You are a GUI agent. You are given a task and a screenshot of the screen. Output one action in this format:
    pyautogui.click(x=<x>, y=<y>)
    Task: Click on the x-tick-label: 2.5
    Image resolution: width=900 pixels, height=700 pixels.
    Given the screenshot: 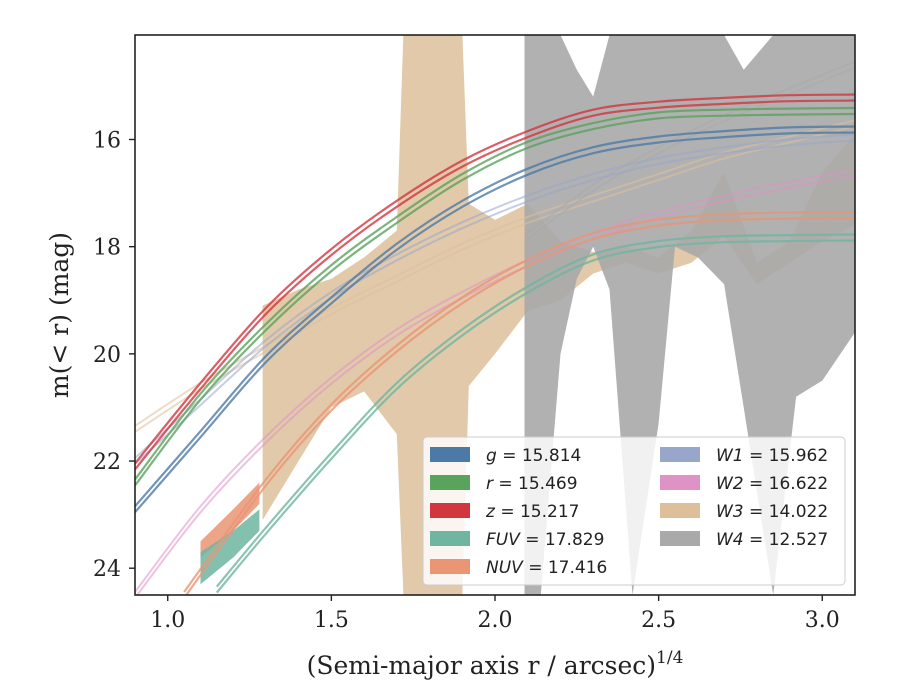 What is the action you would take?
    pyautogui.click(x=658, y=620)
    